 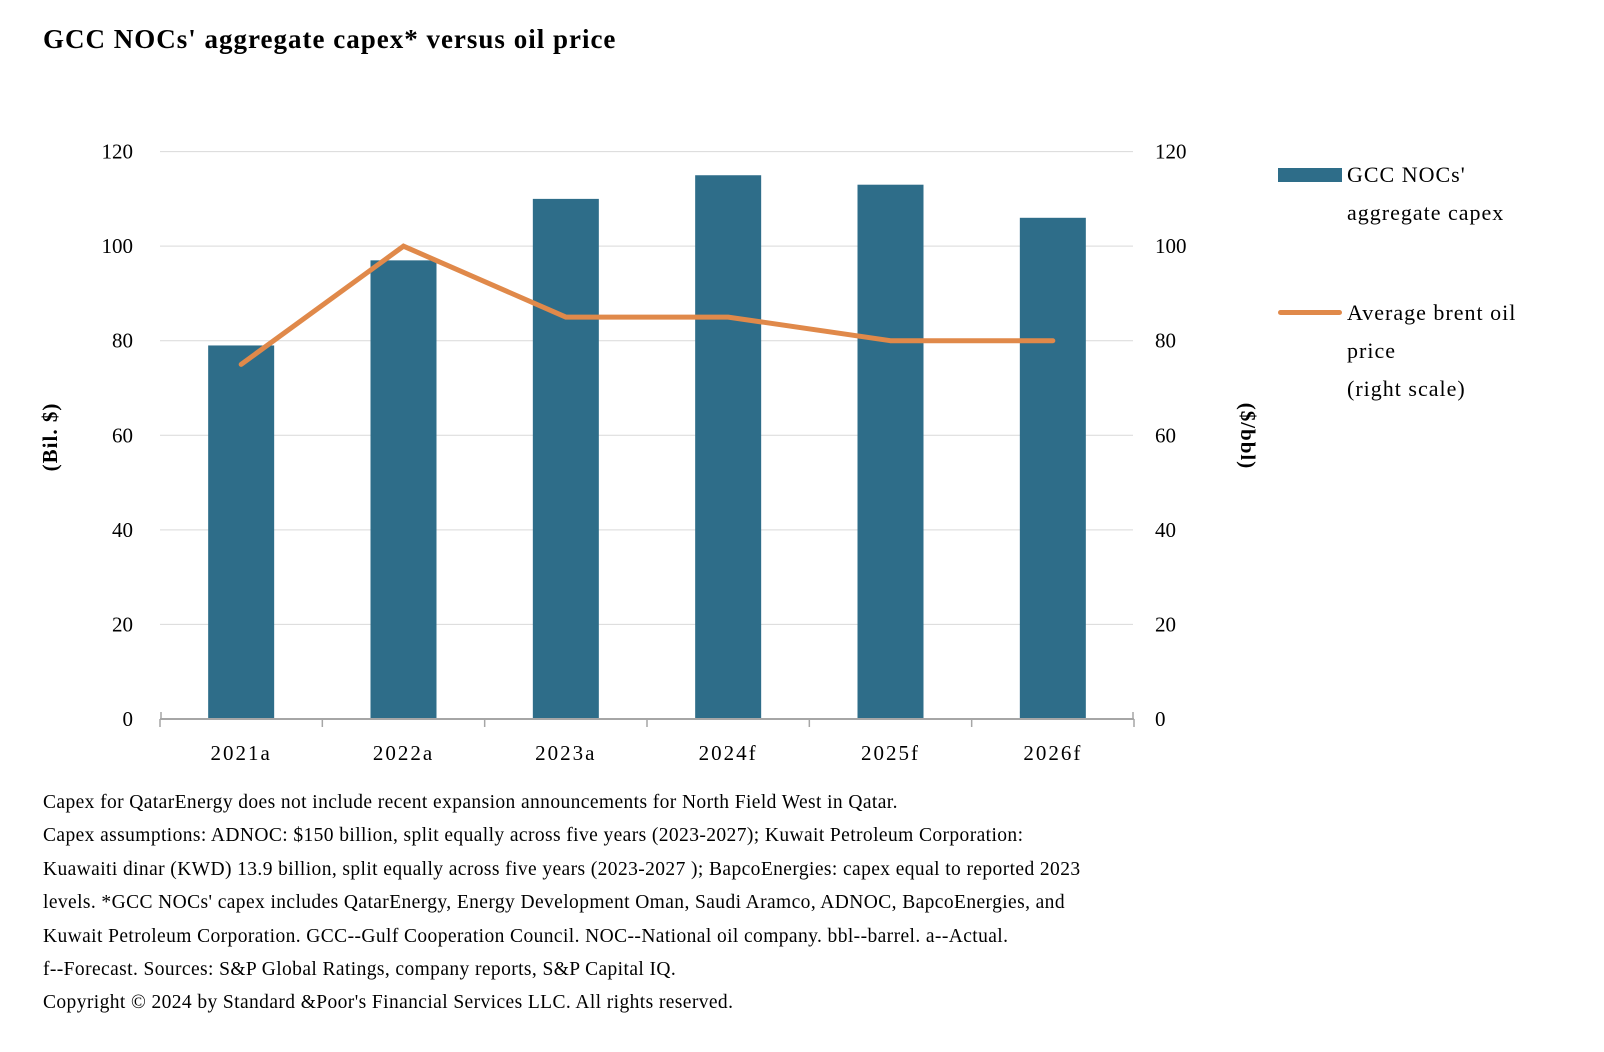 What do you see at coordinates (1165, 341) in the screenshot?
I see `right-axis-tick-label: 80` at bounding box center [1165, 341].